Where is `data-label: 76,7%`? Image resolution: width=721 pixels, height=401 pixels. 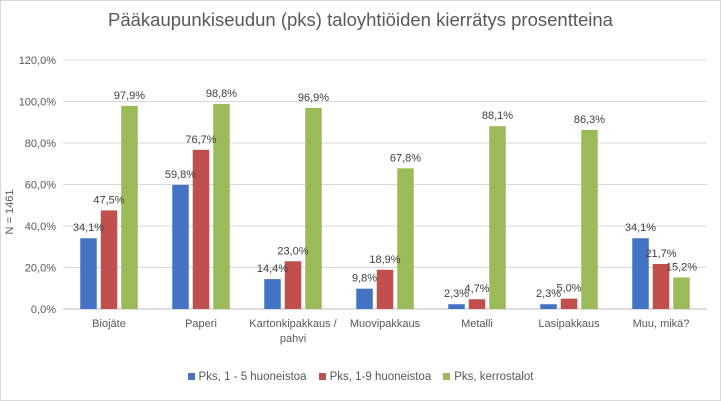
data-label: 76,7% is located at coordinates (200, 140).